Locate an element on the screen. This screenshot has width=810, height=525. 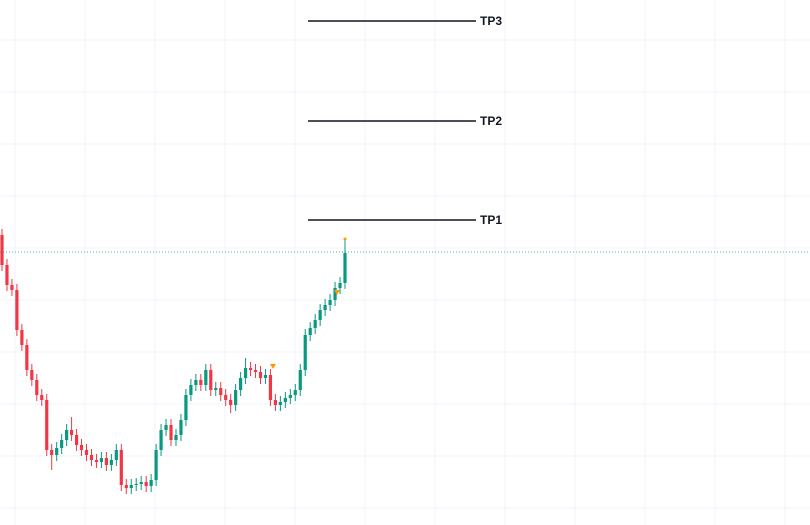
signal-dot is located at coordinates (345, 239).